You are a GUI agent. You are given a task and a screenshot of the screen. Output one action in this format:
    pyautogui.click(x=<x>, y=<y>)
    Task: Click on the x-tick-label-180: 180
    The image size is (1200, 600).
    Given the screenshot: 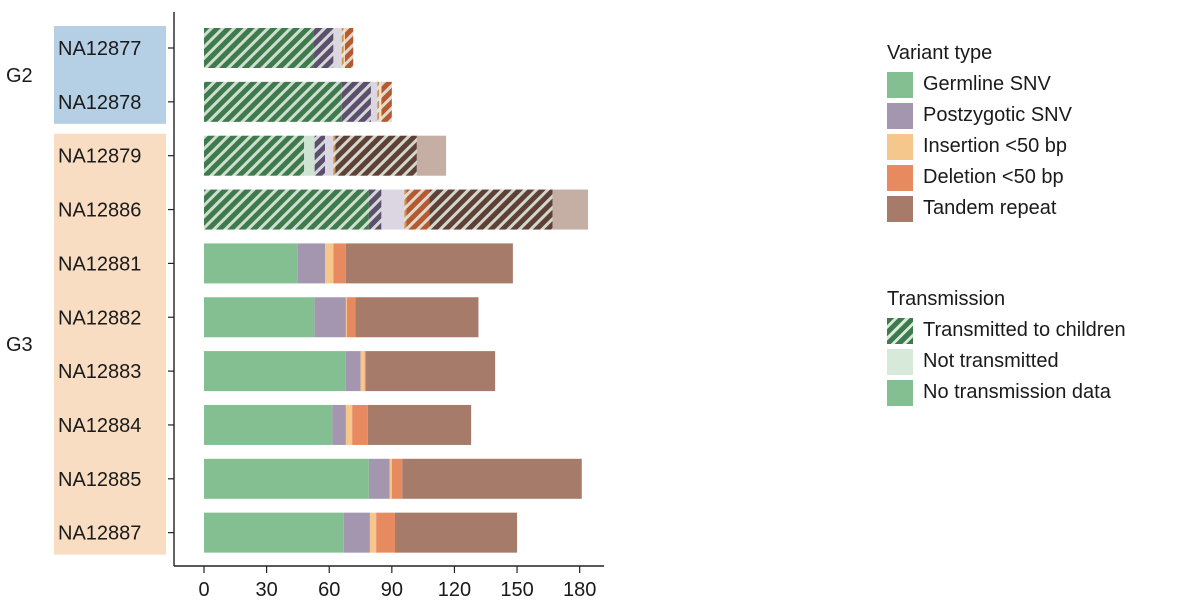 What is the action you would take?
    pyautogui.click(x=579, y=589)
    